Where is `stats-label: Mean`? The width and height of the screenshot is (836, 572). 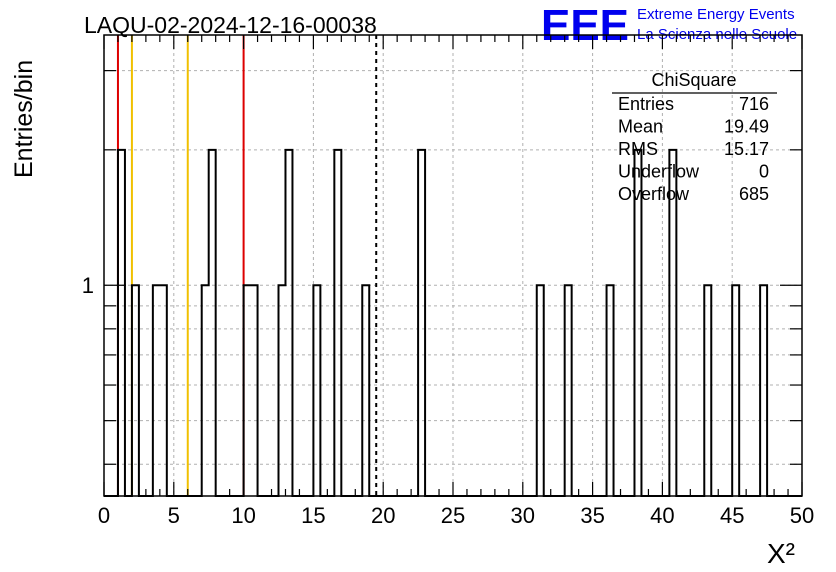 stats-label: Mean is located at coordinates (640, 127).